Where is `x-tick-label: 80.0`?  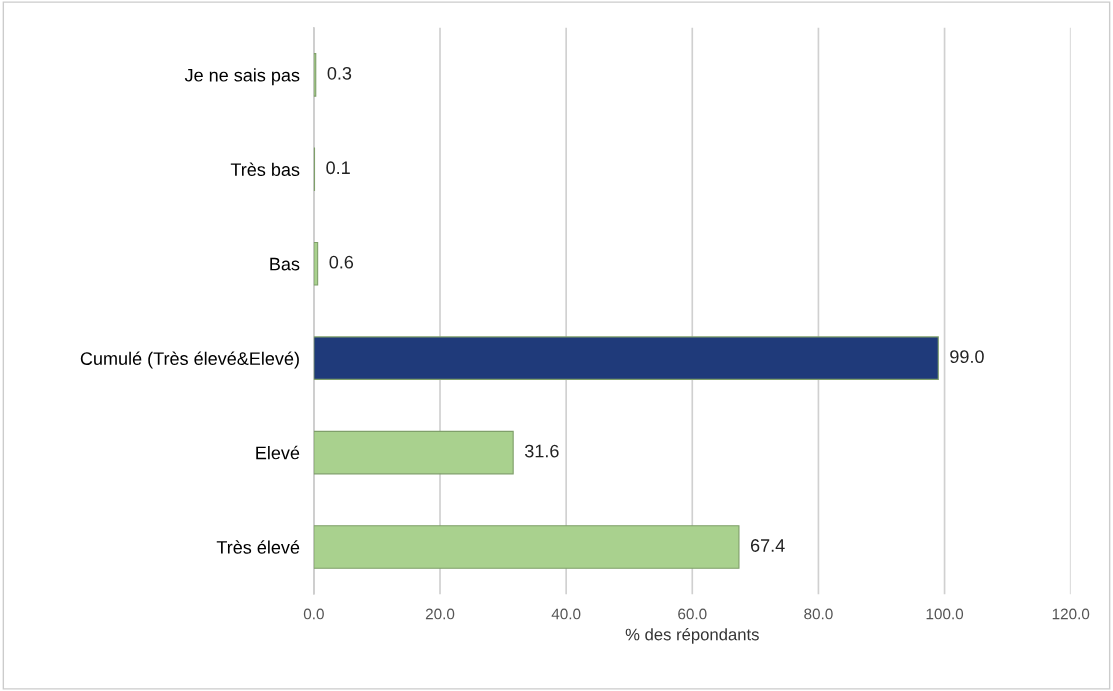
x-tick-label: 80.0 is located at coordinates (818, 614).